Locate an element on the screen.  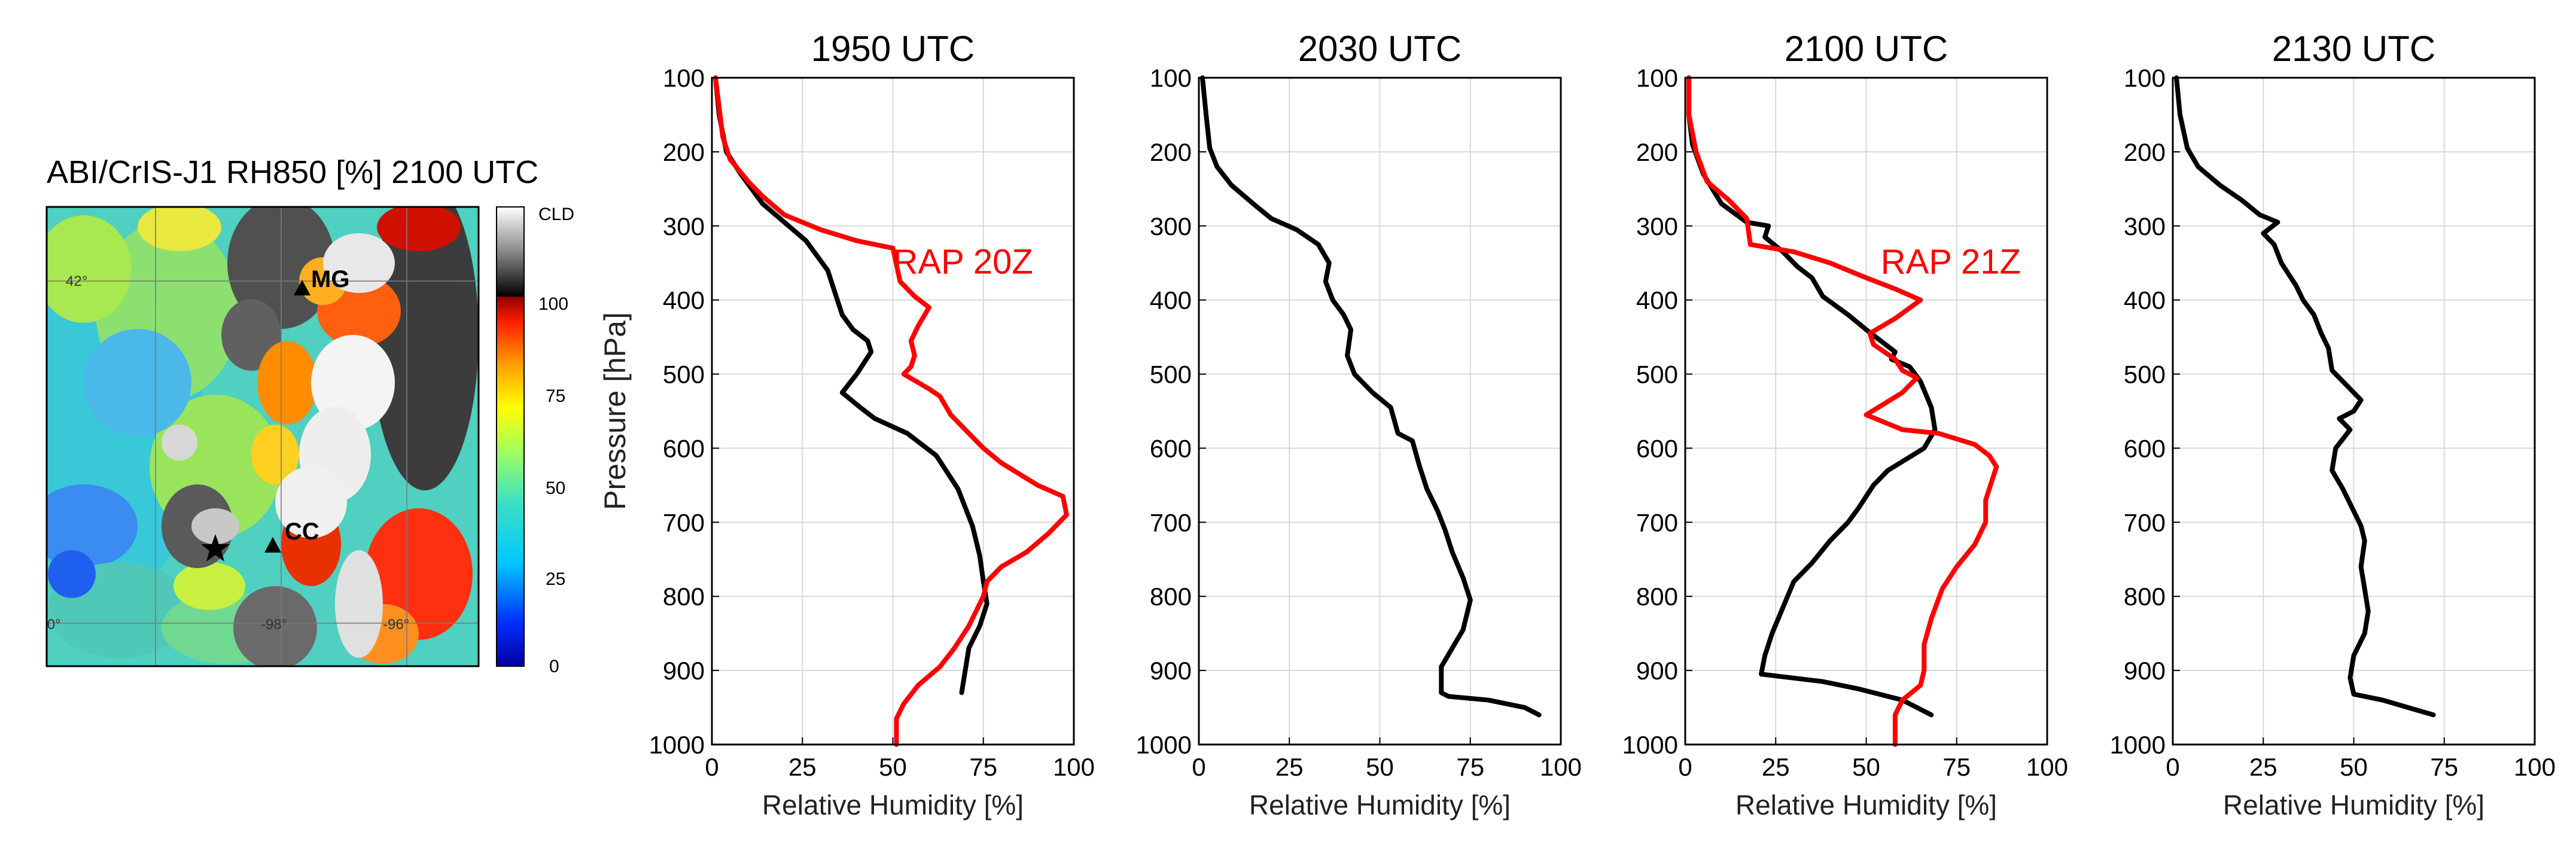
station-label: CC is located at coordinates (302, 531).